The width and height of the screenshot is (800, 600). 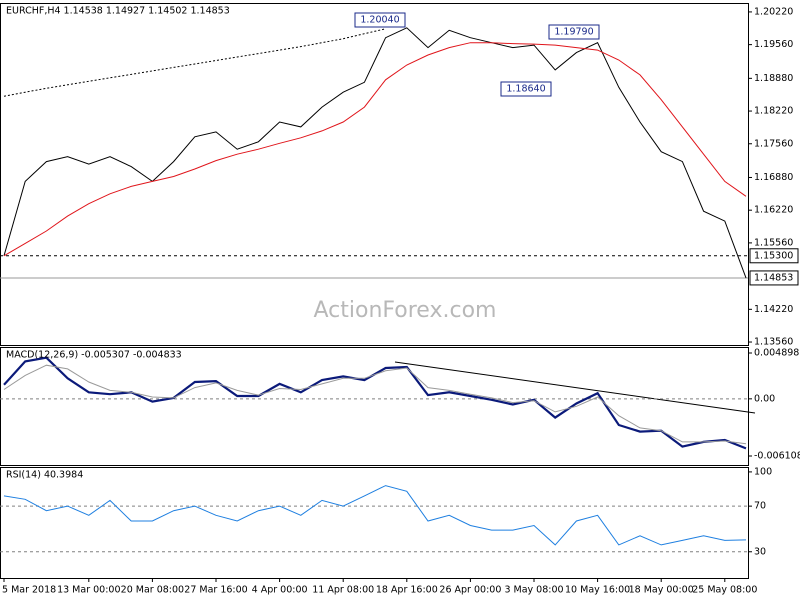 I want to click on y-tick-label: 1.18880, so click(x=773, y=78).